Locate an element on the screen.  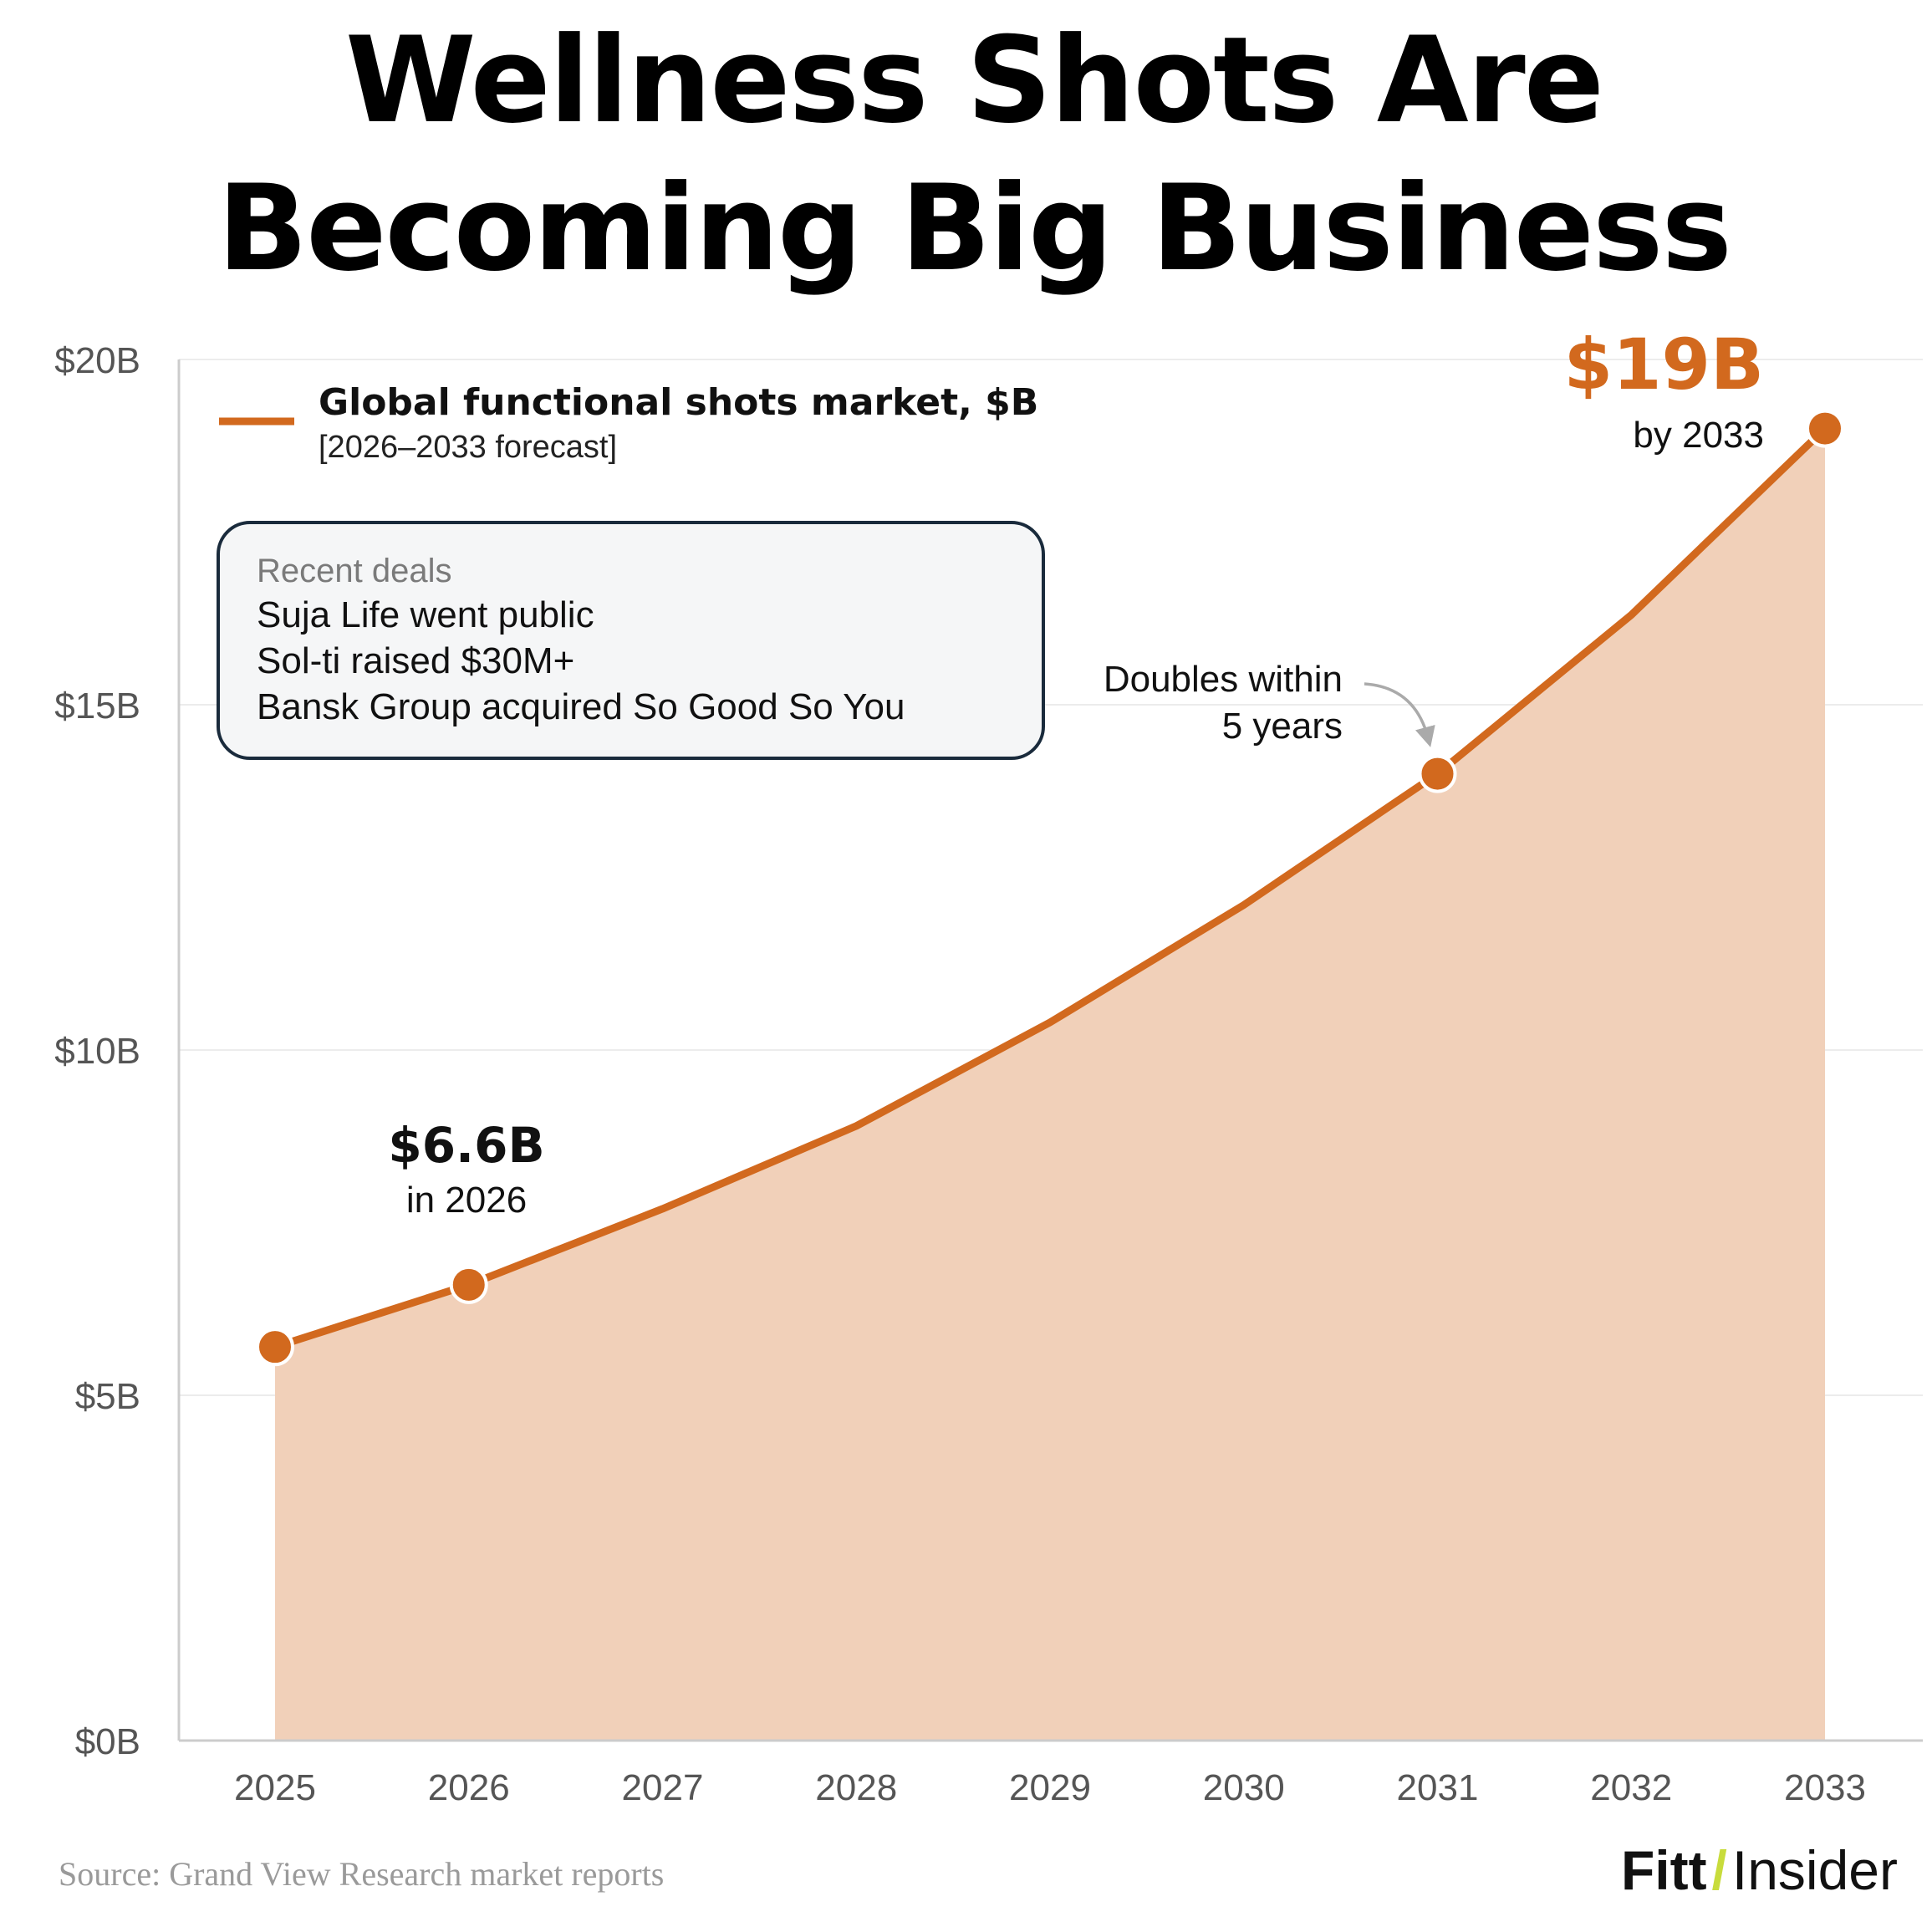
y-axis-ticks: $0B $5B $10B $15B $20B is located at coordinates (97, 1051).